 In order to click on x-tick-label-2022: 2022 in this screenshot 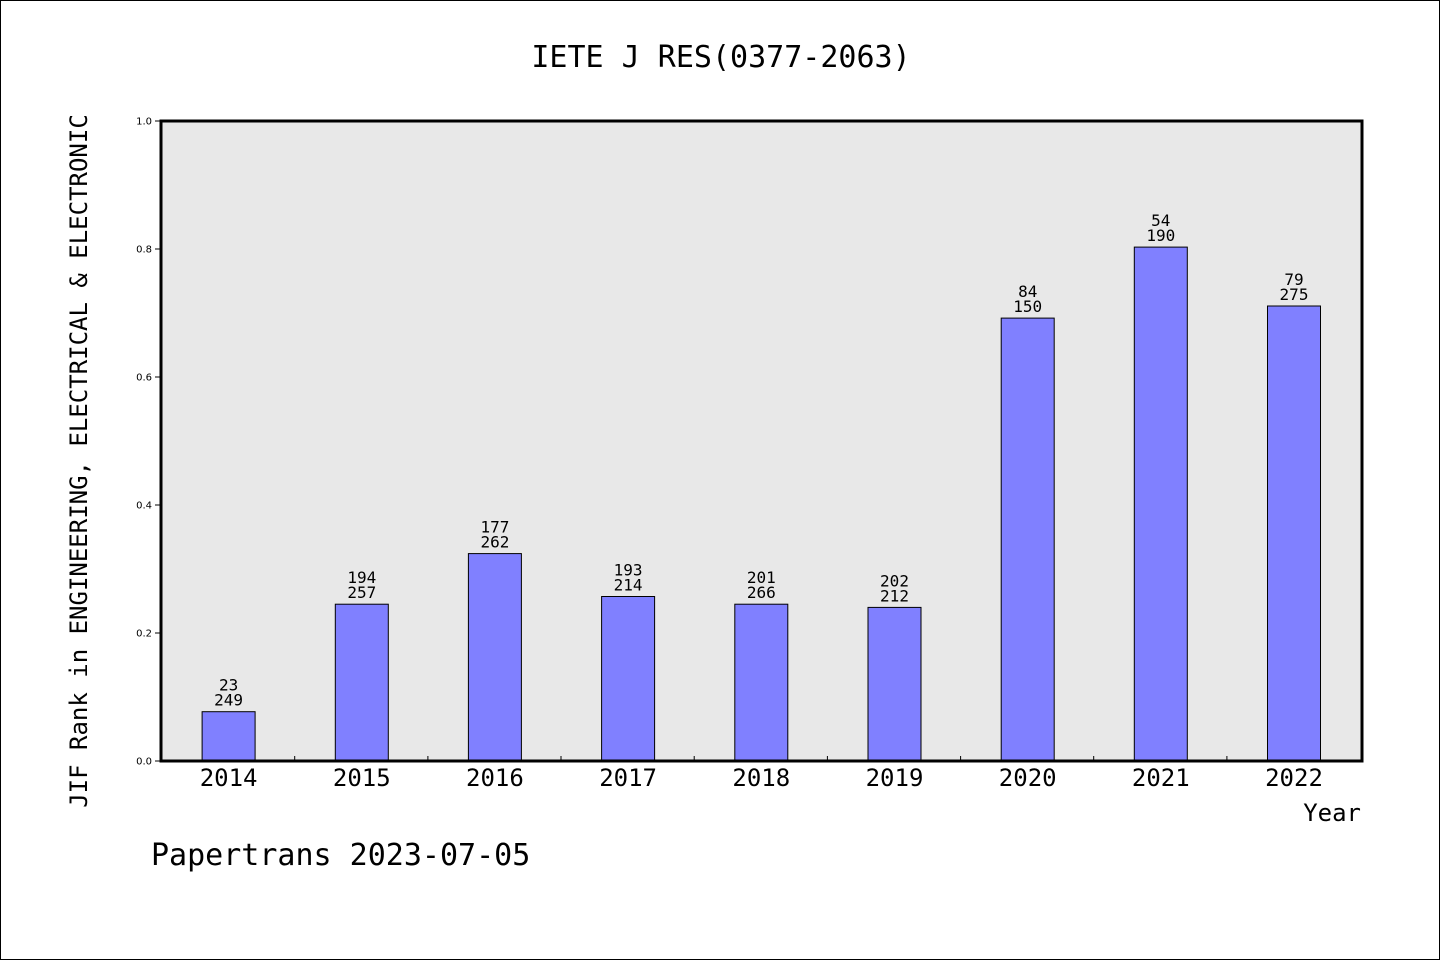, I will do `click(1294, 778)`.